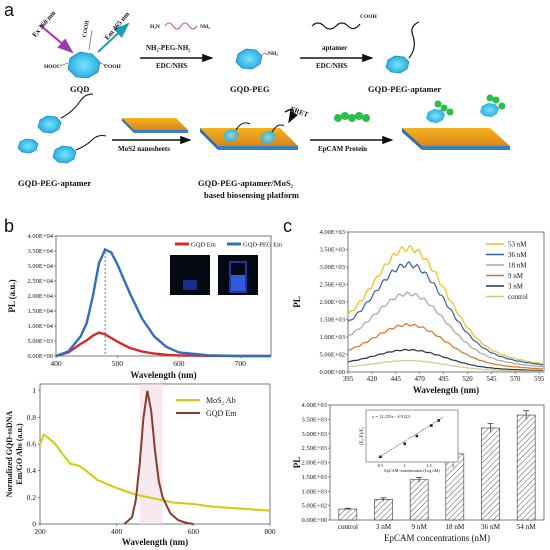 This screenshot has width=550, height=550. Describe the element at coordinates (444, 379) in the screenshot. I see `x-tick-label: 495` at that location.